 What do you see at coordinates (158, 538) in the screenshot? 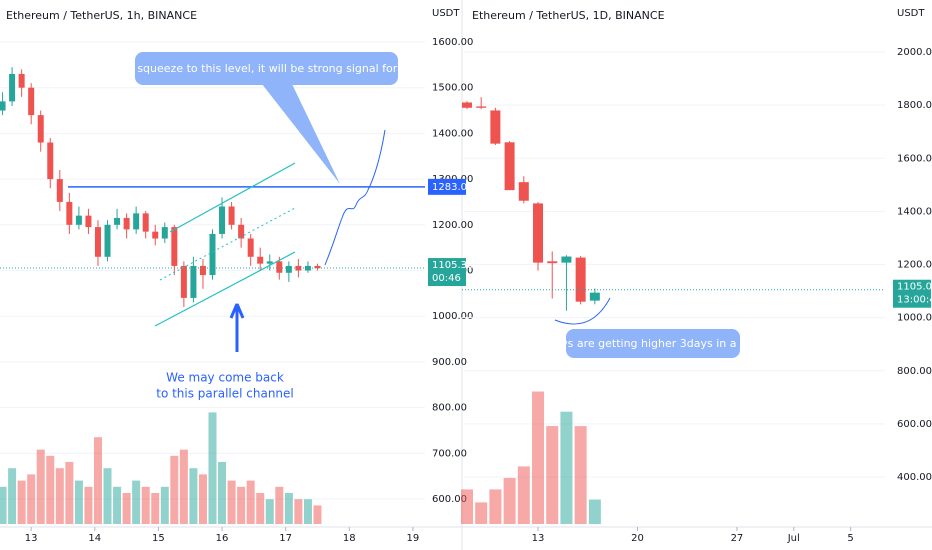
I see `x-tick-label: 15` at bounding box center [158, 538].